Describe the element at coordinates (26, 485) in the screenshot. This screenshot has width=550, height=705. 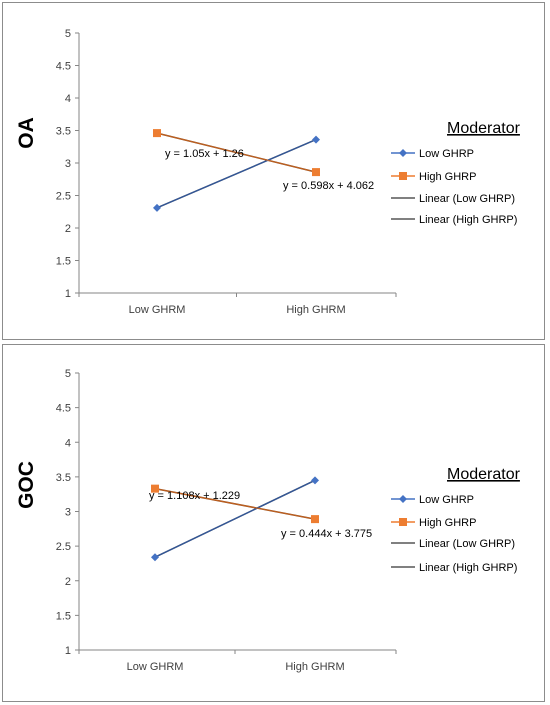
I see `y-axis-label: GOC` at that location.